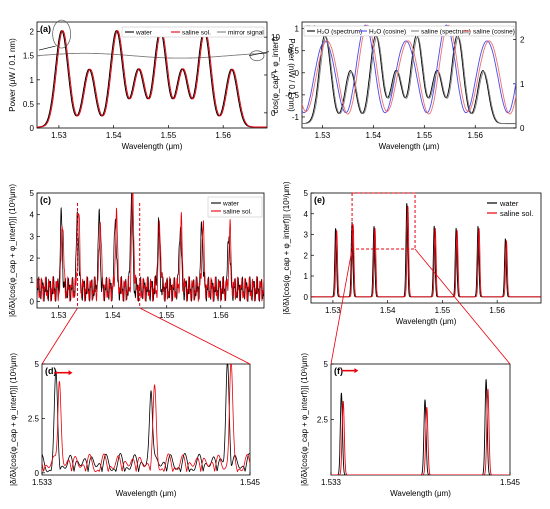  Describe the element at coordinates (275, 37) in the screenshot. I see `y-right-tick-label: 10` at that location.